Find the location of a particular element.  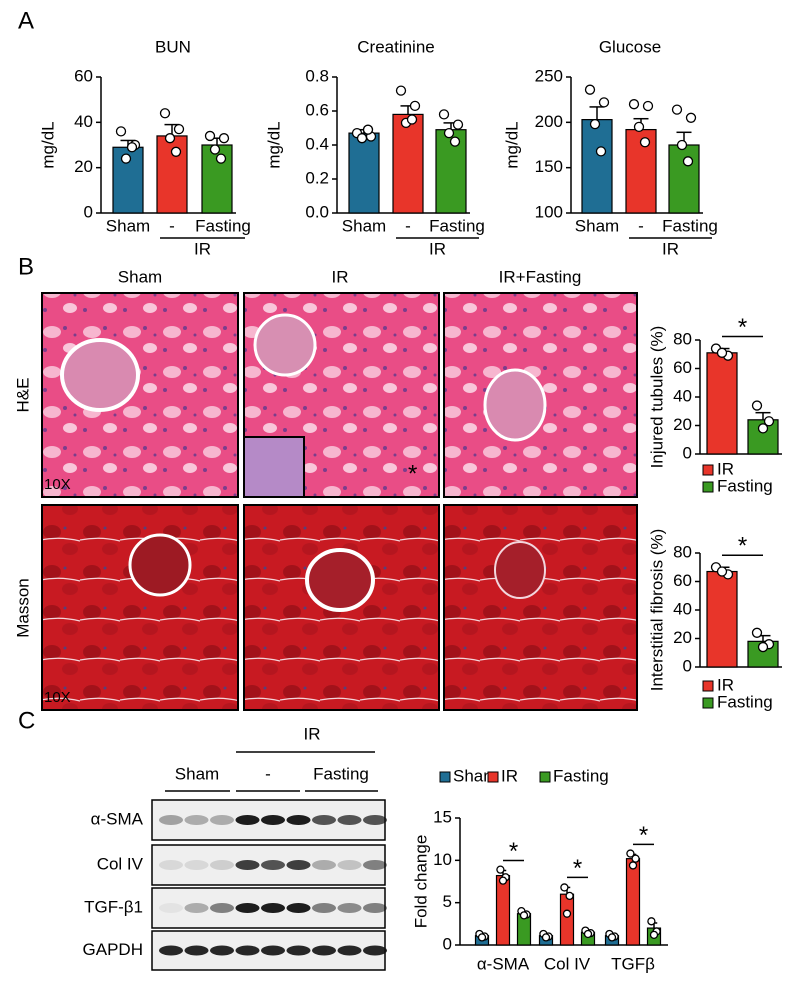

panel-label: A is located at coordinates (26, 20).